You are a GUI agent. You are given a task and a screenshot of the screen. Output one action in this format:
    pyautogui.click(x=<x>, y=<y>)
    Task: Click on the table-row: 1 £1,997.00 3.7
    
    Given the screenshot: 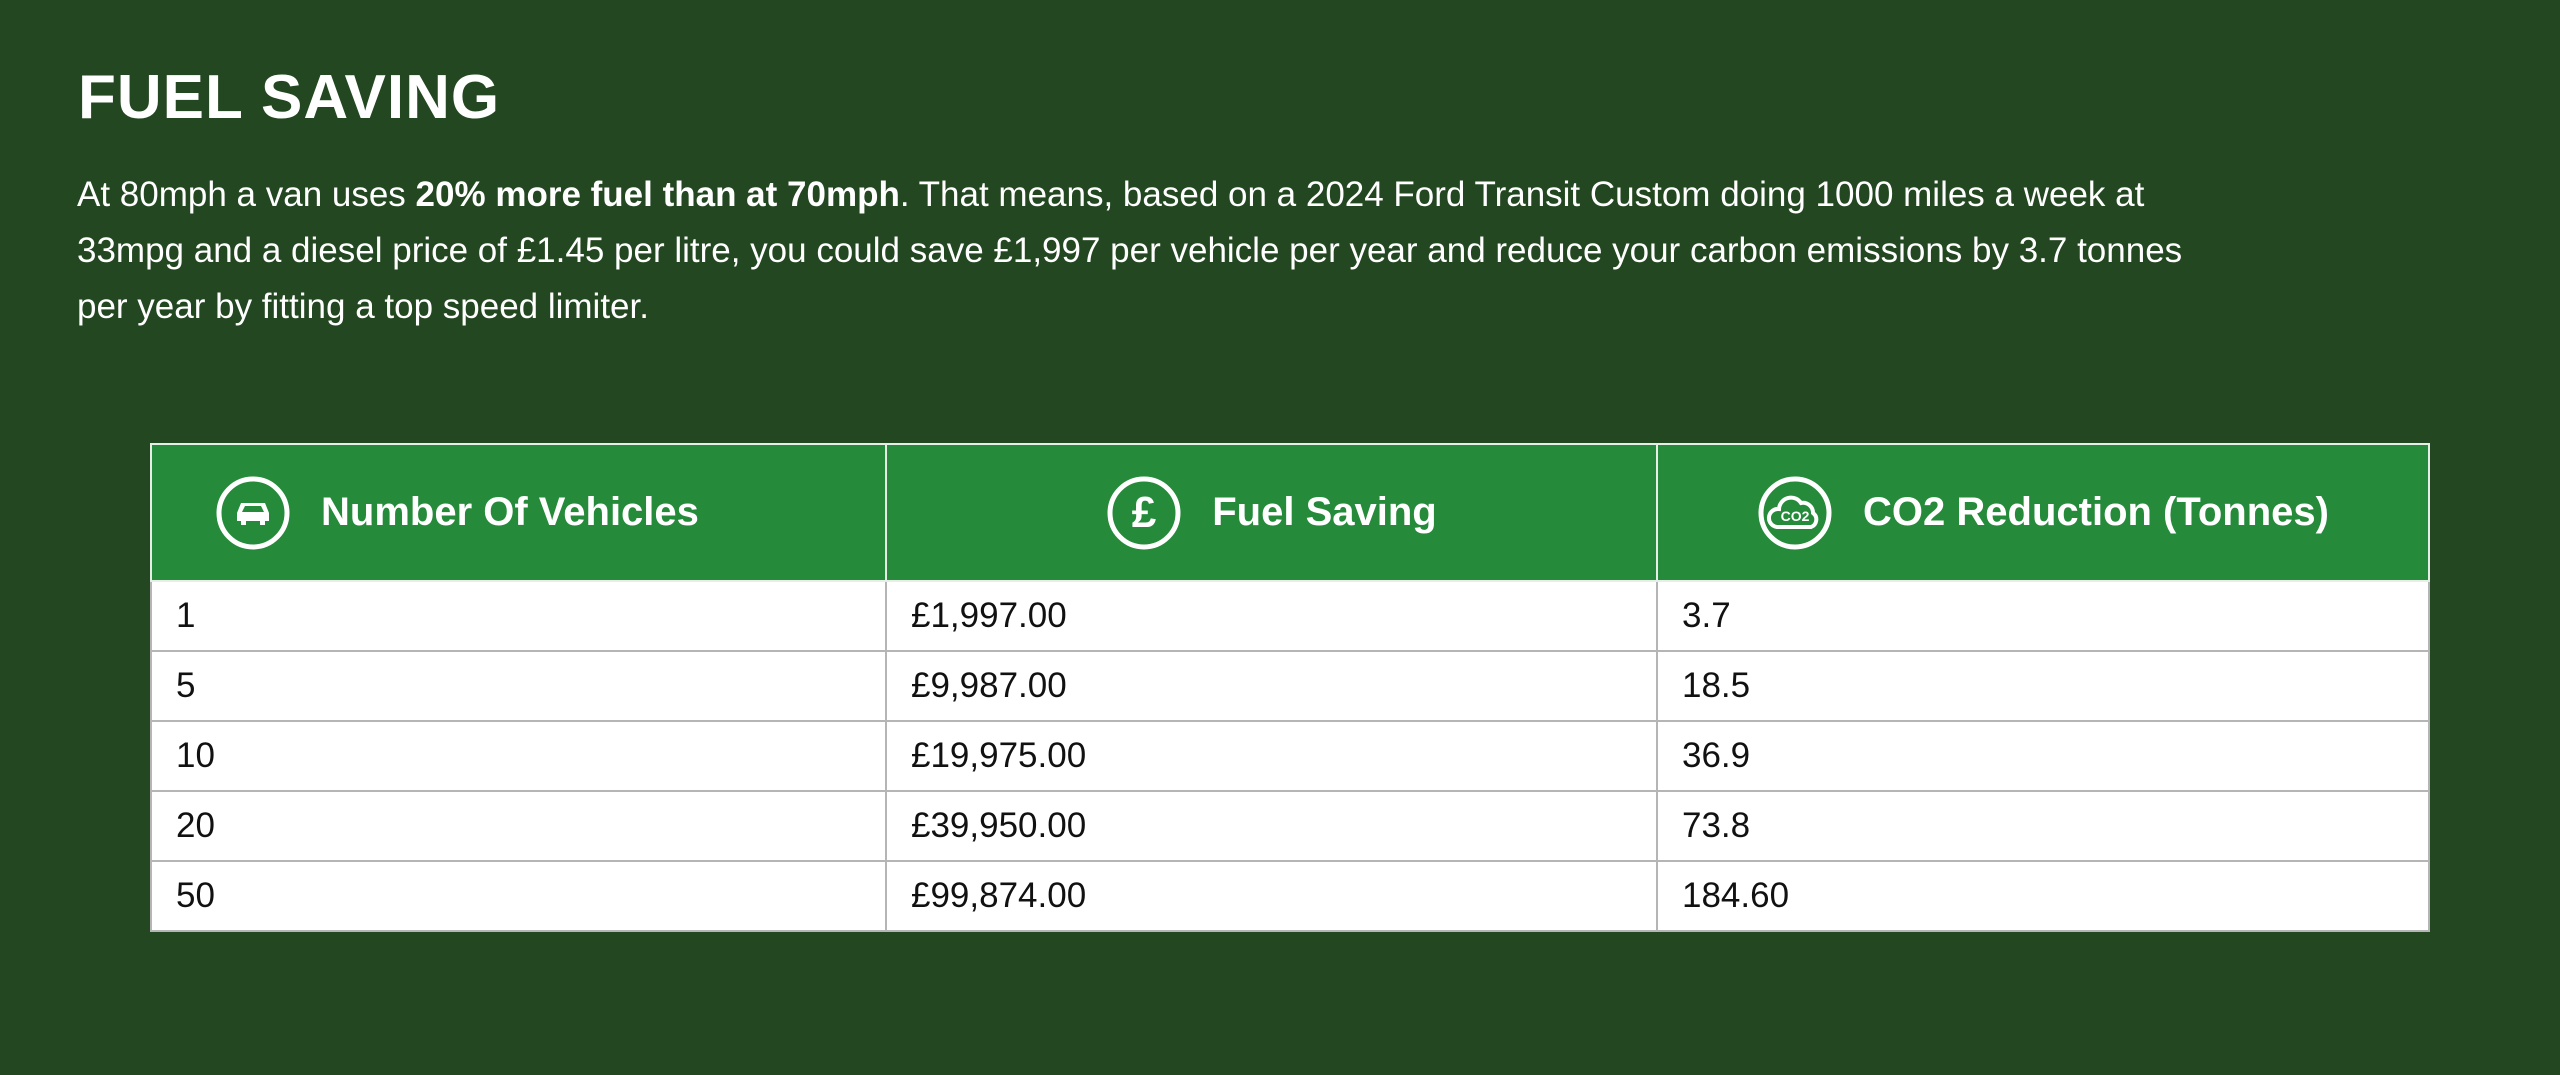 What is the action you would take?
    pyautogui.click(x=1290, y=616)
    